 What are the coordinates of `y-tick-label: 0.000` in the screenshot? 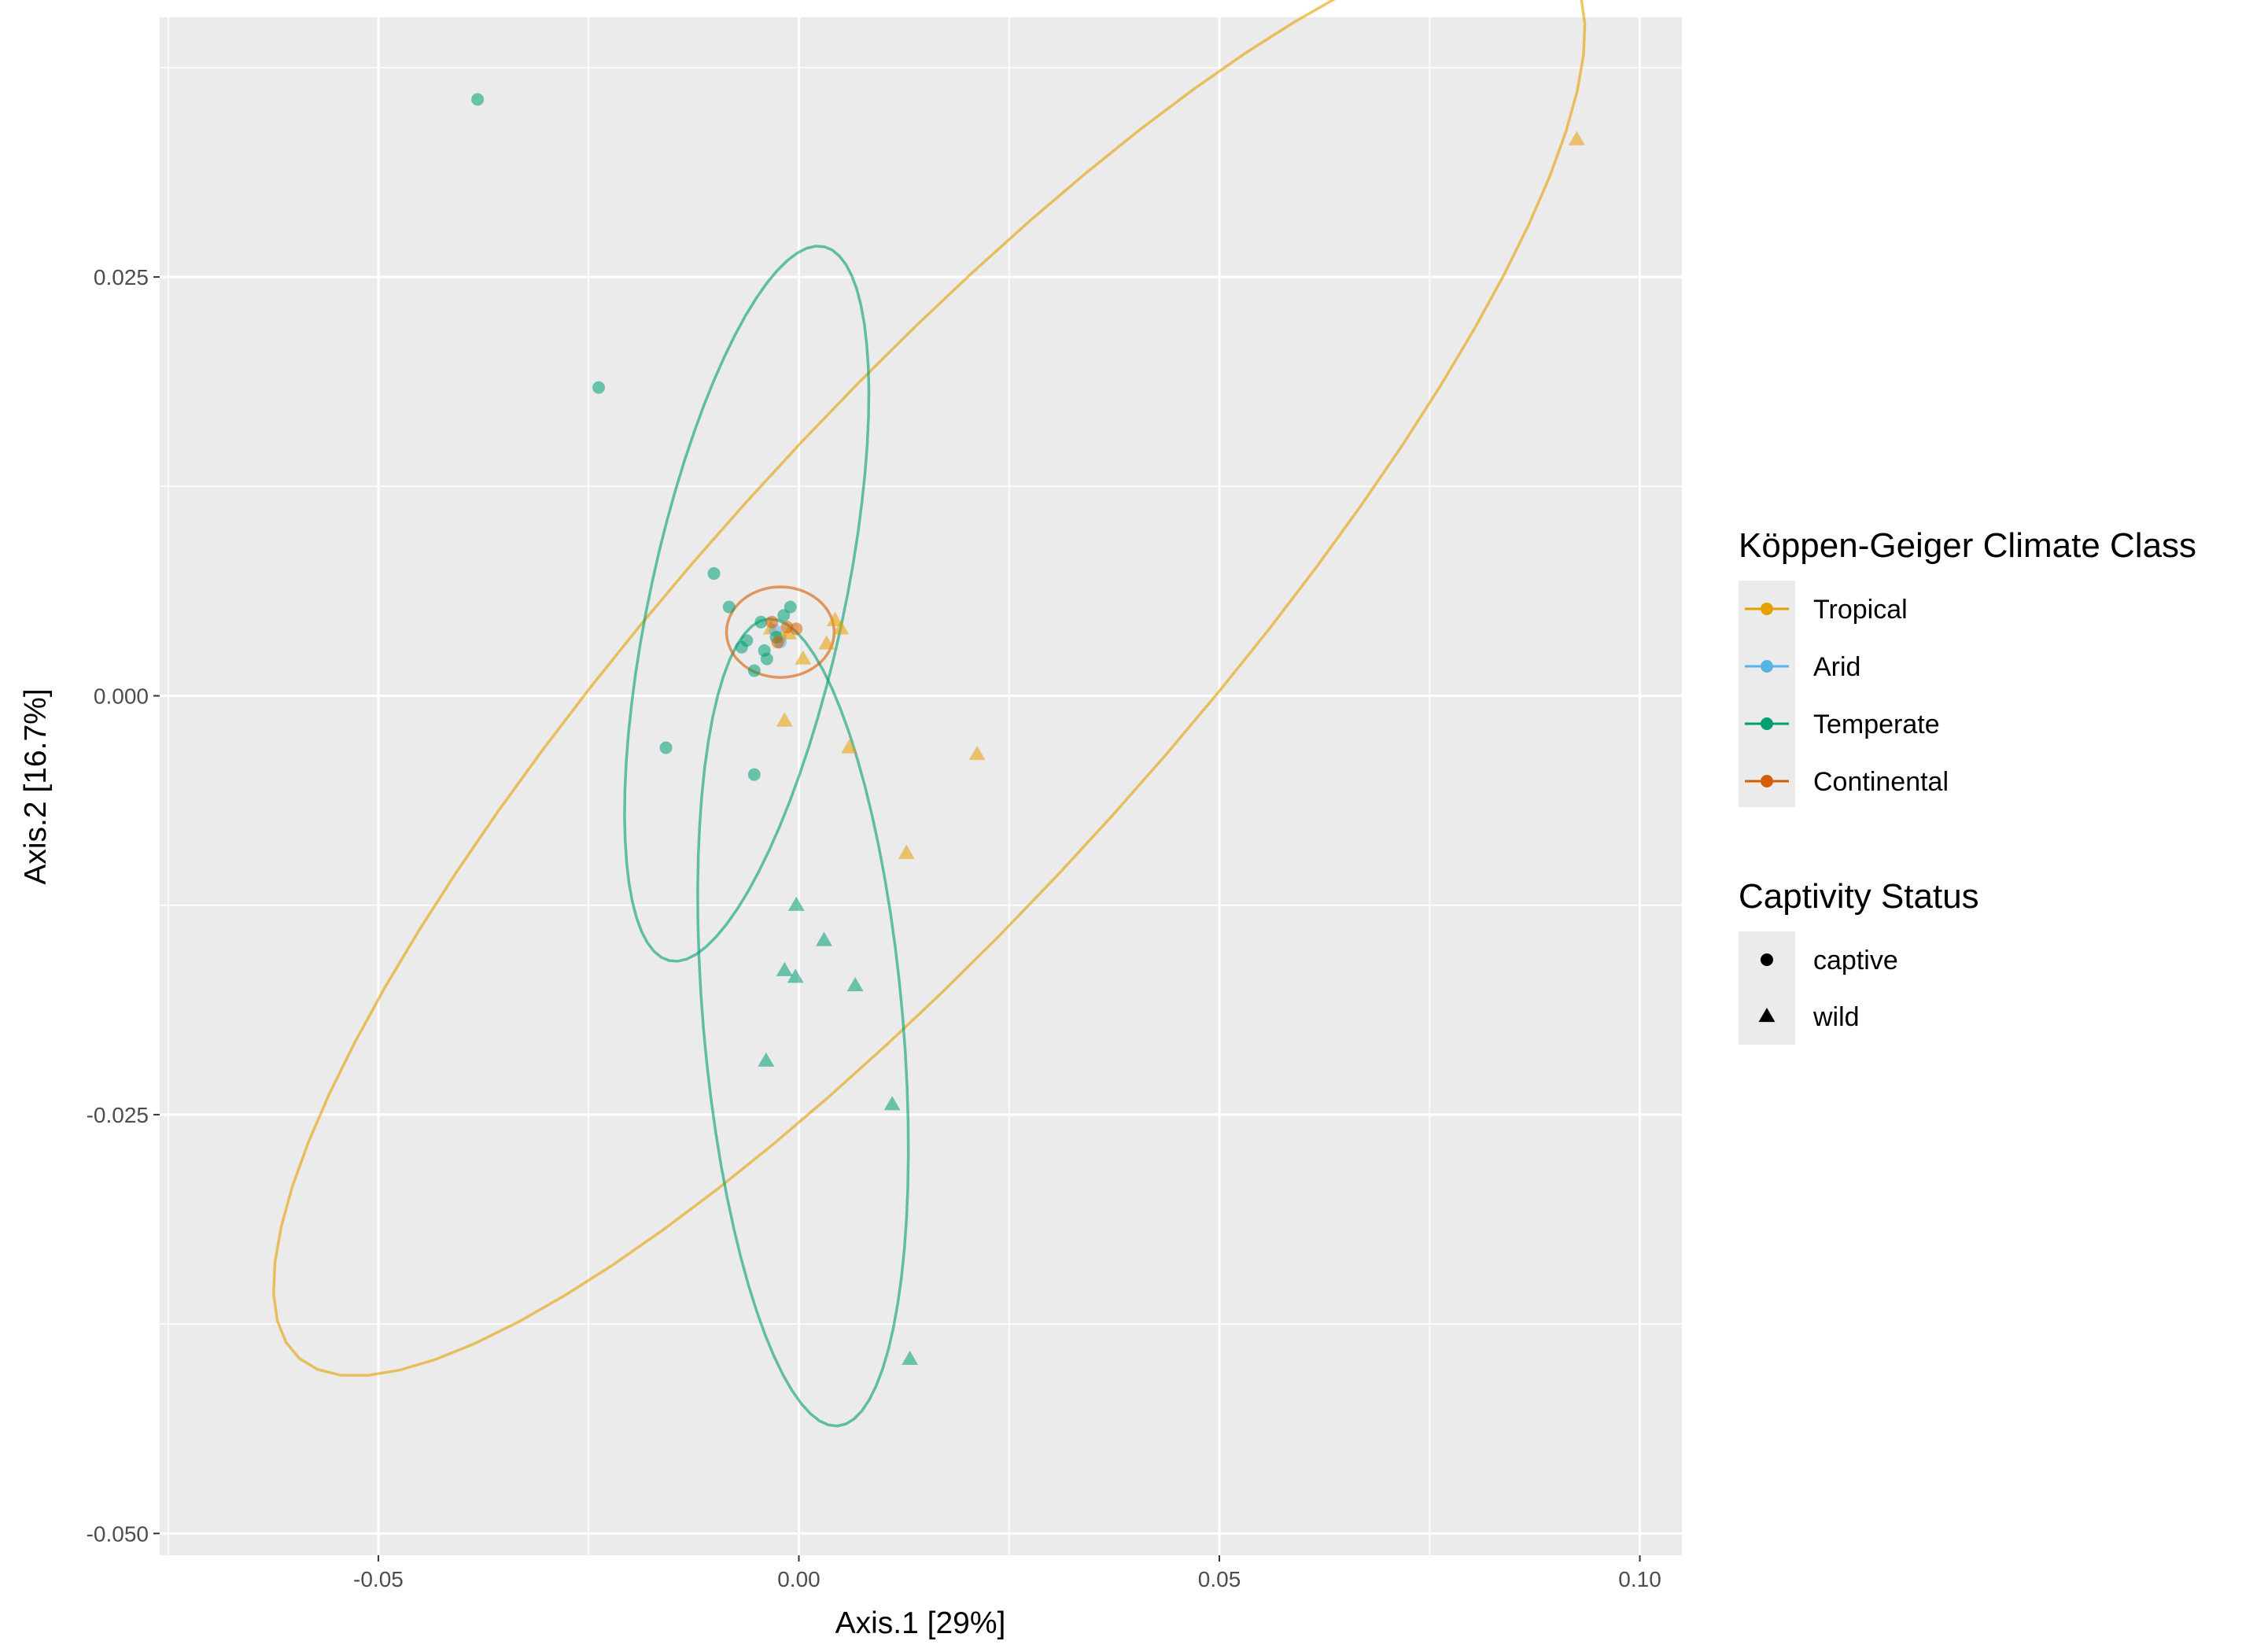 It's located at (121, 696).